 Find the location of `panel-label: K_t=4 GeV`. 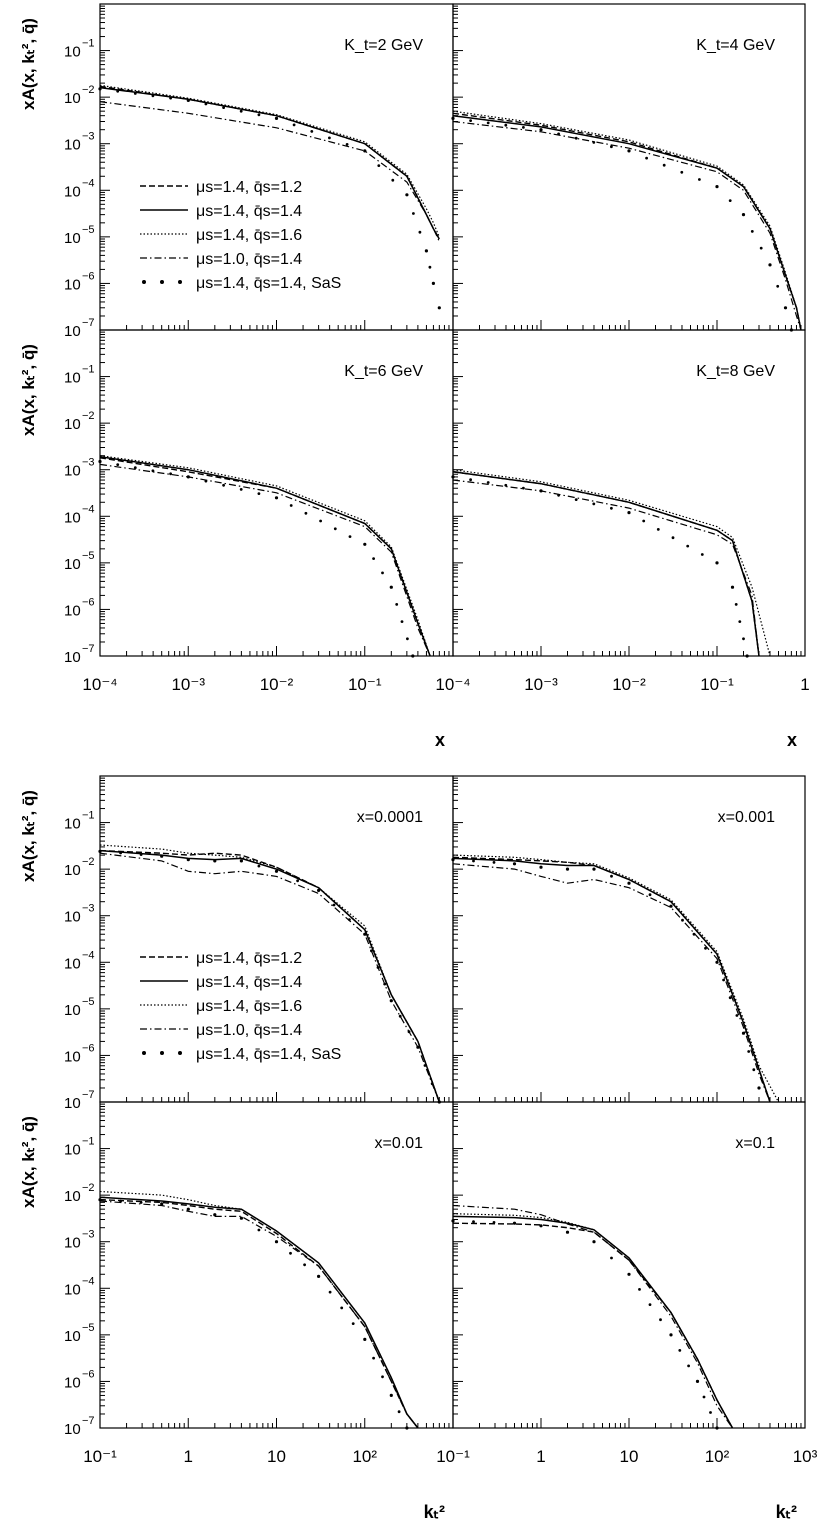

panel-label: K_t=4 GeV is located at coordinates (735, 45).